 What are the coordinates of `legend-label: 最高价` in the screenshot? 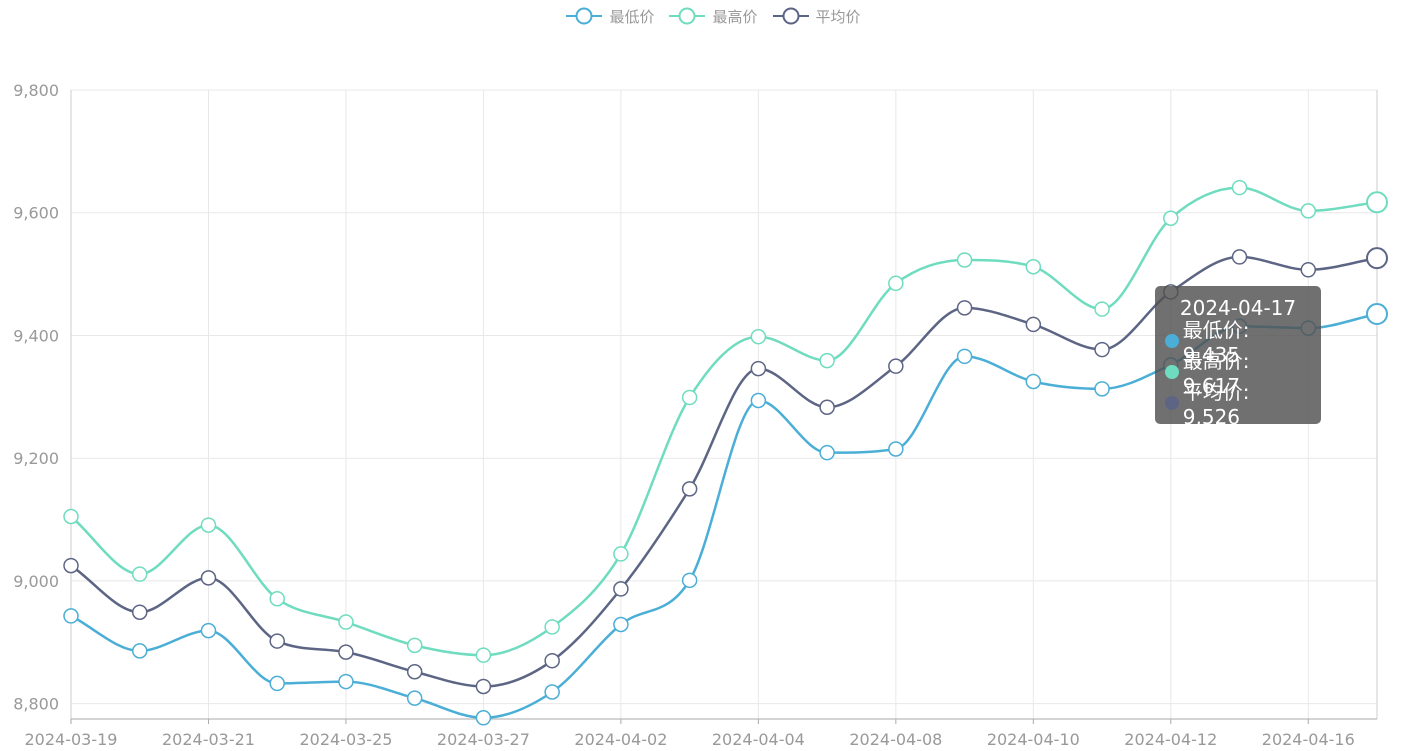 It's located at (735, 16).